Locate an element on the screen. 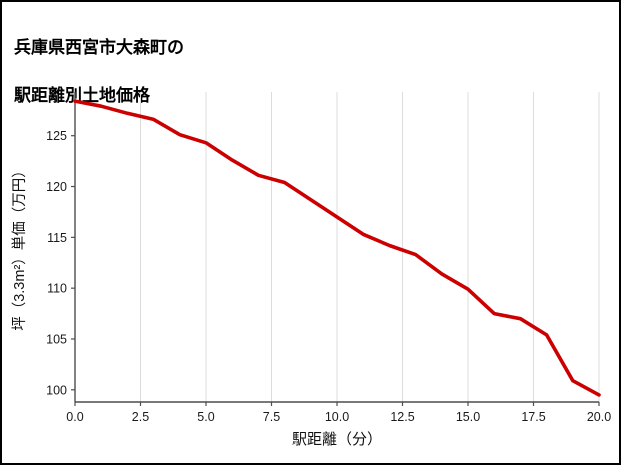 Image resolution: width=621 pixels, height=465 pixels. y-tick-label: 120 is located at coordinates (56, 187).